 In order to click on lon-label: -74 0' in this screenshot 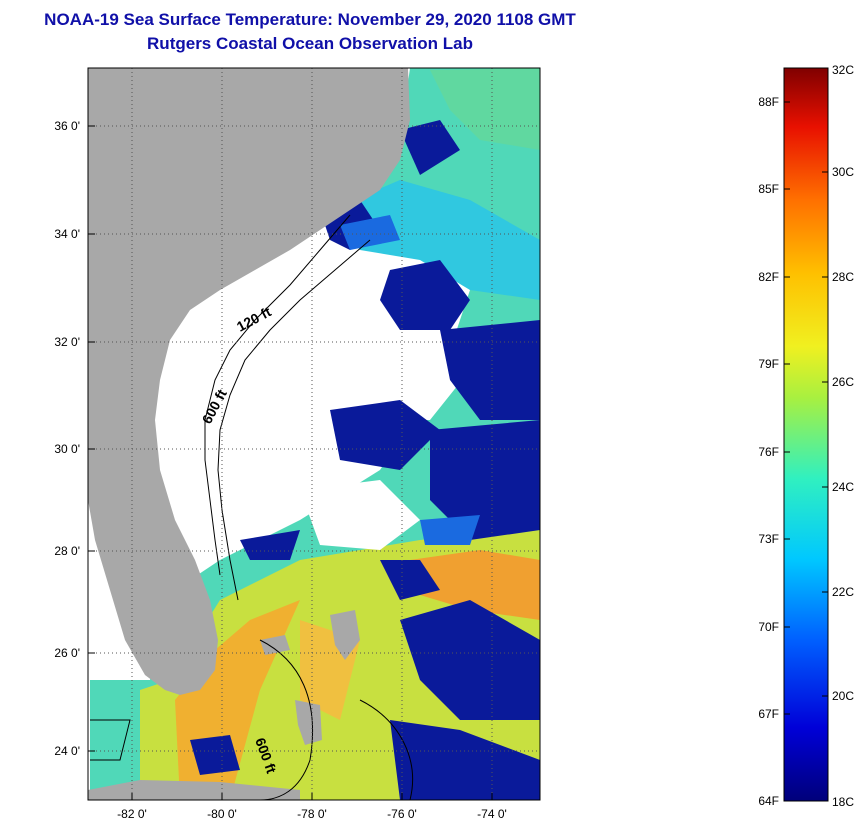, I will do `click(492, 814)`.